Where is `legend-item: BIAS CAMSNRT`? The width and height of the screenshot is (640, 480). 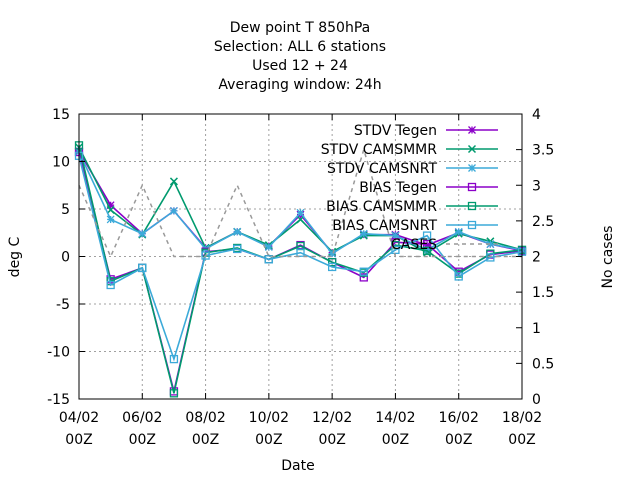 legend-item: BIAS CAMSNRT is located at coordinates (415, 226).